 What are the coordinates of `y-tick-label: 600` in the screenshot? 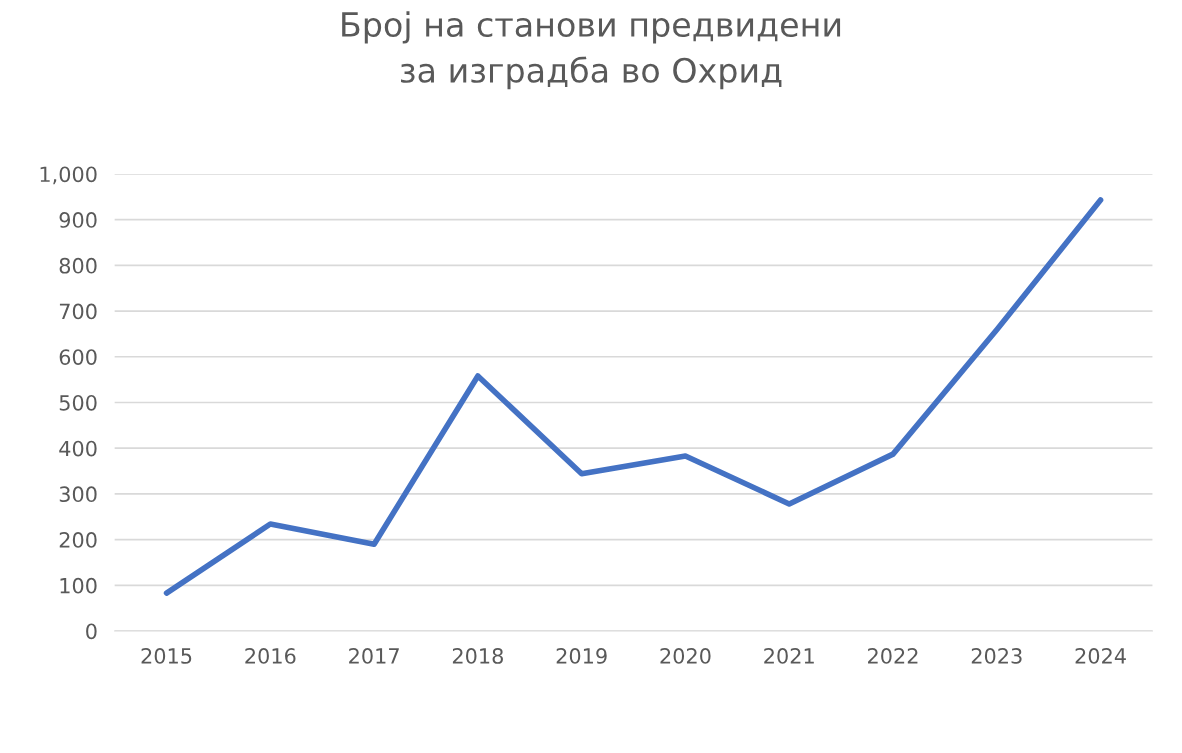 It's located at (78, 357).